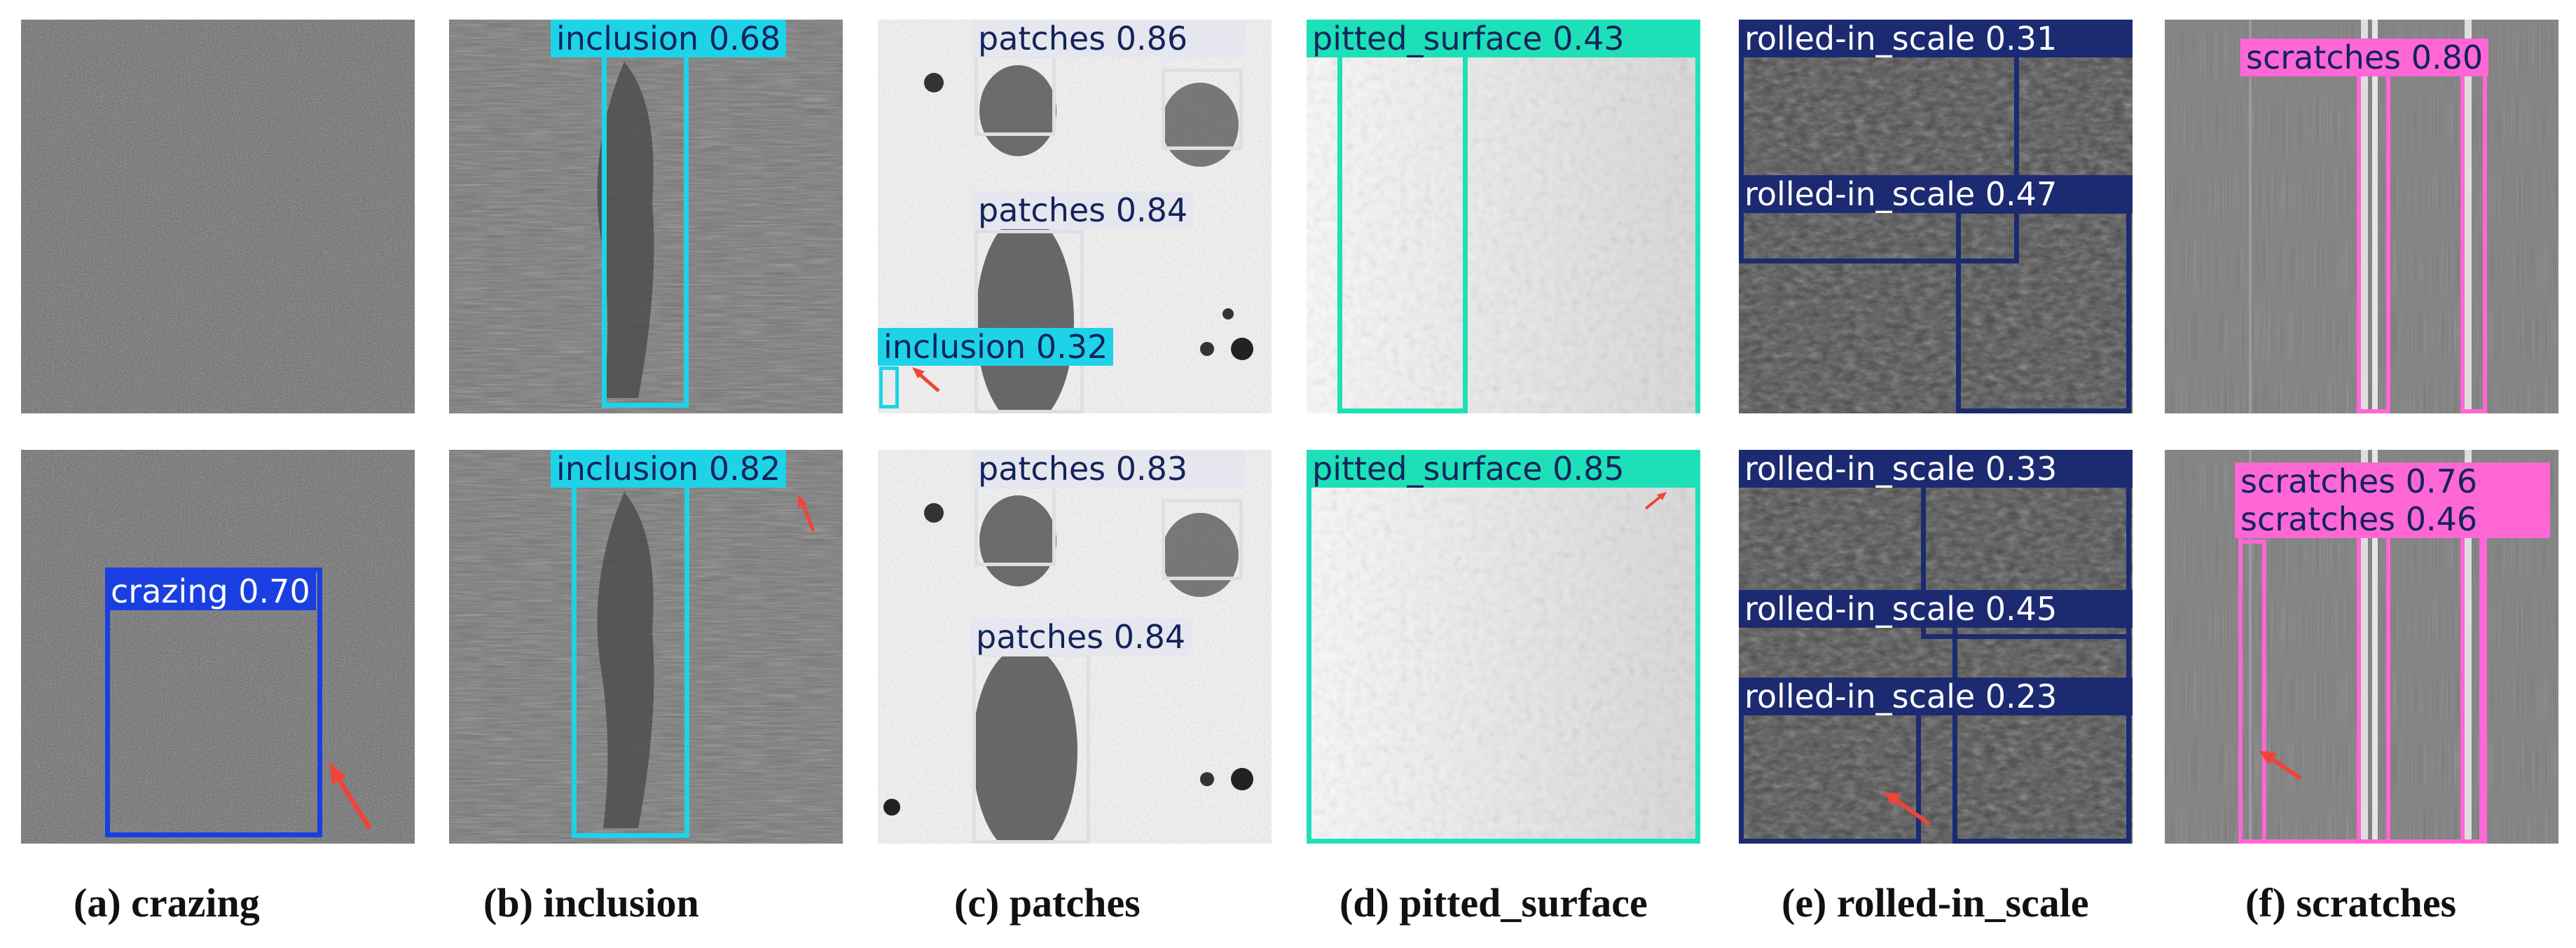 The image size is (2576, 948). What do you see at coordinates (1936, 469) in the screenshot?
I see `label-rolled-in-scale: rolled-in_scale 0.33` at bounding box center [1936, 469].